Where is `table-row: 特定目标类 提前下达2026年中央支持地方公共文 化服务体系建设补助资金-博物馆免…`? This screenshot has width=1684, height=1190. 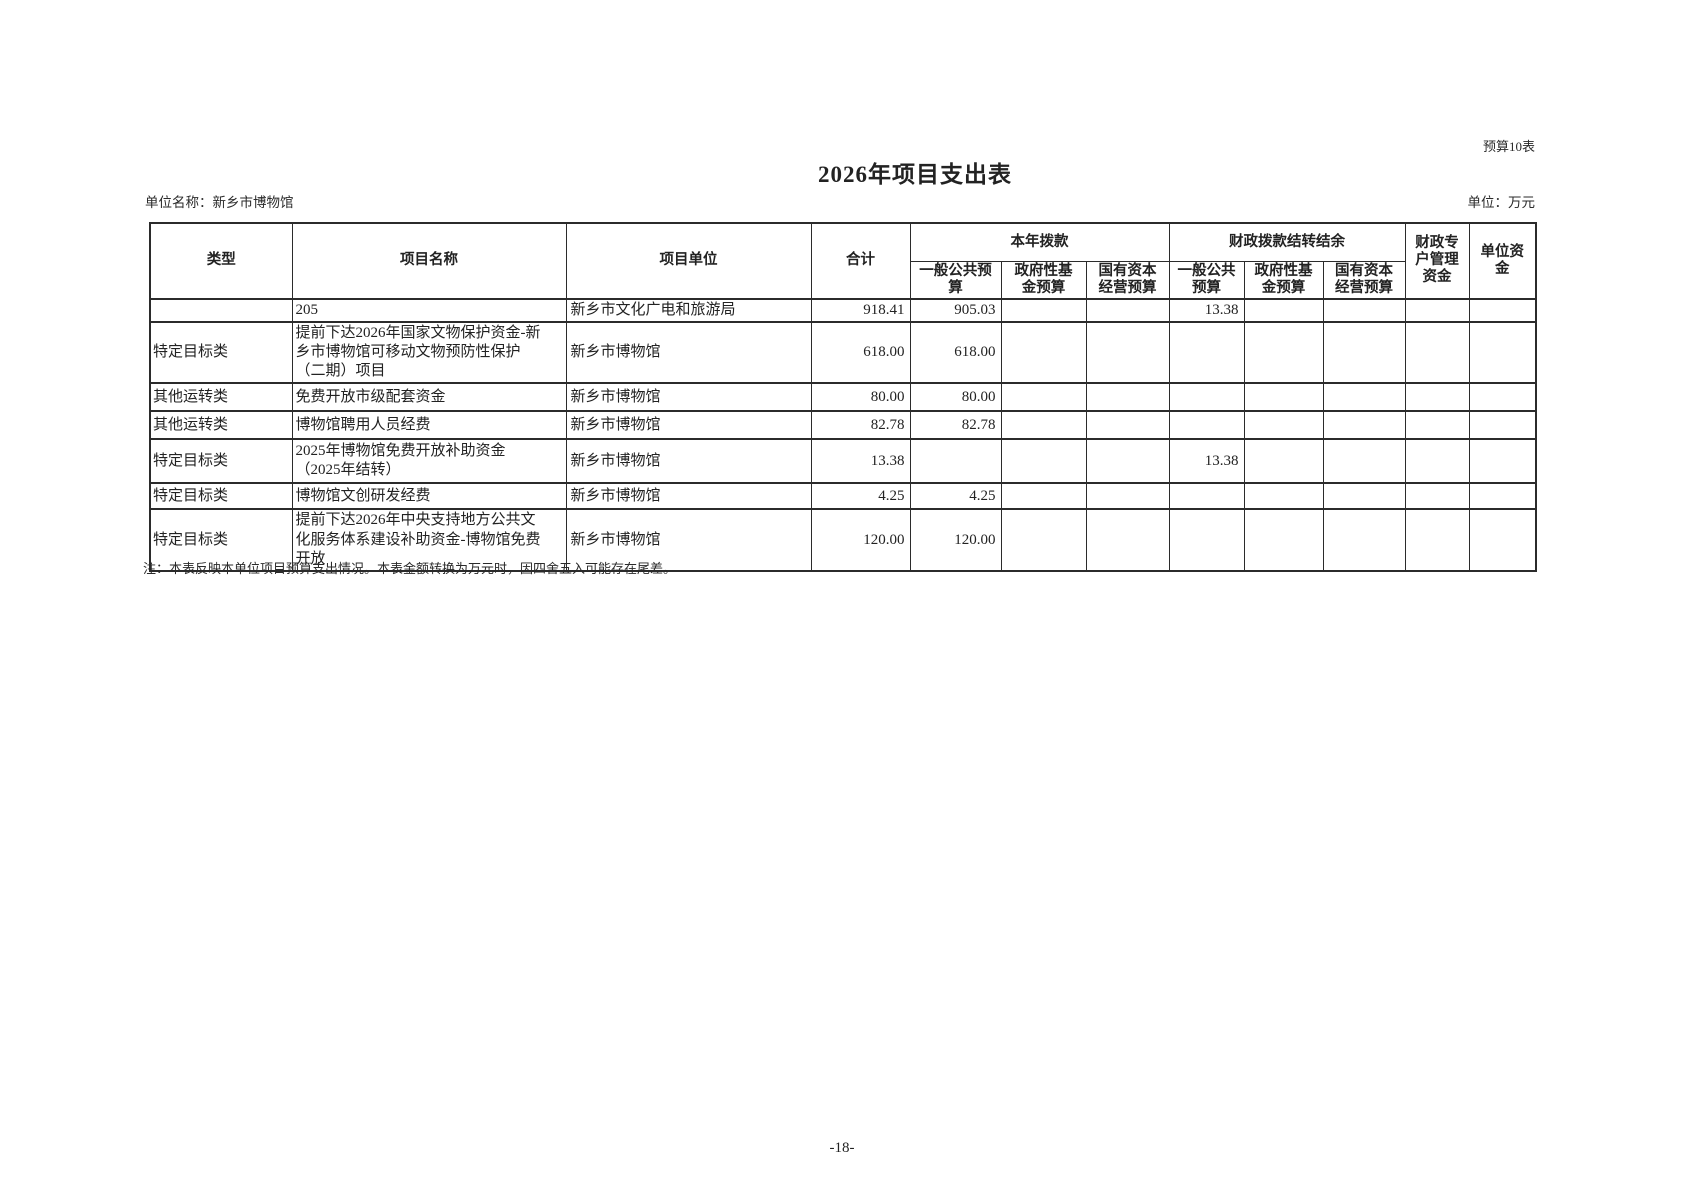 table-row: 特定目标类 提前下达2026年中央支持地方公共文 化服务体系建设补助资金-博物馆免… is located at coordinates (843, 540).